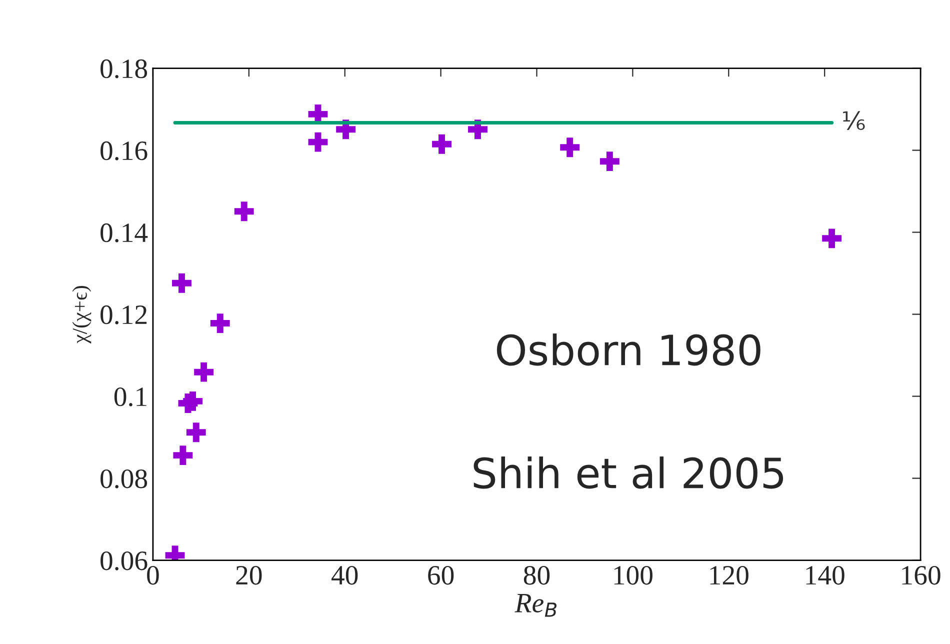  What do you see at coordinates (153, 575) in the screenshot?
I see `x-tick-label: 0` at bounding box center [153, 575].